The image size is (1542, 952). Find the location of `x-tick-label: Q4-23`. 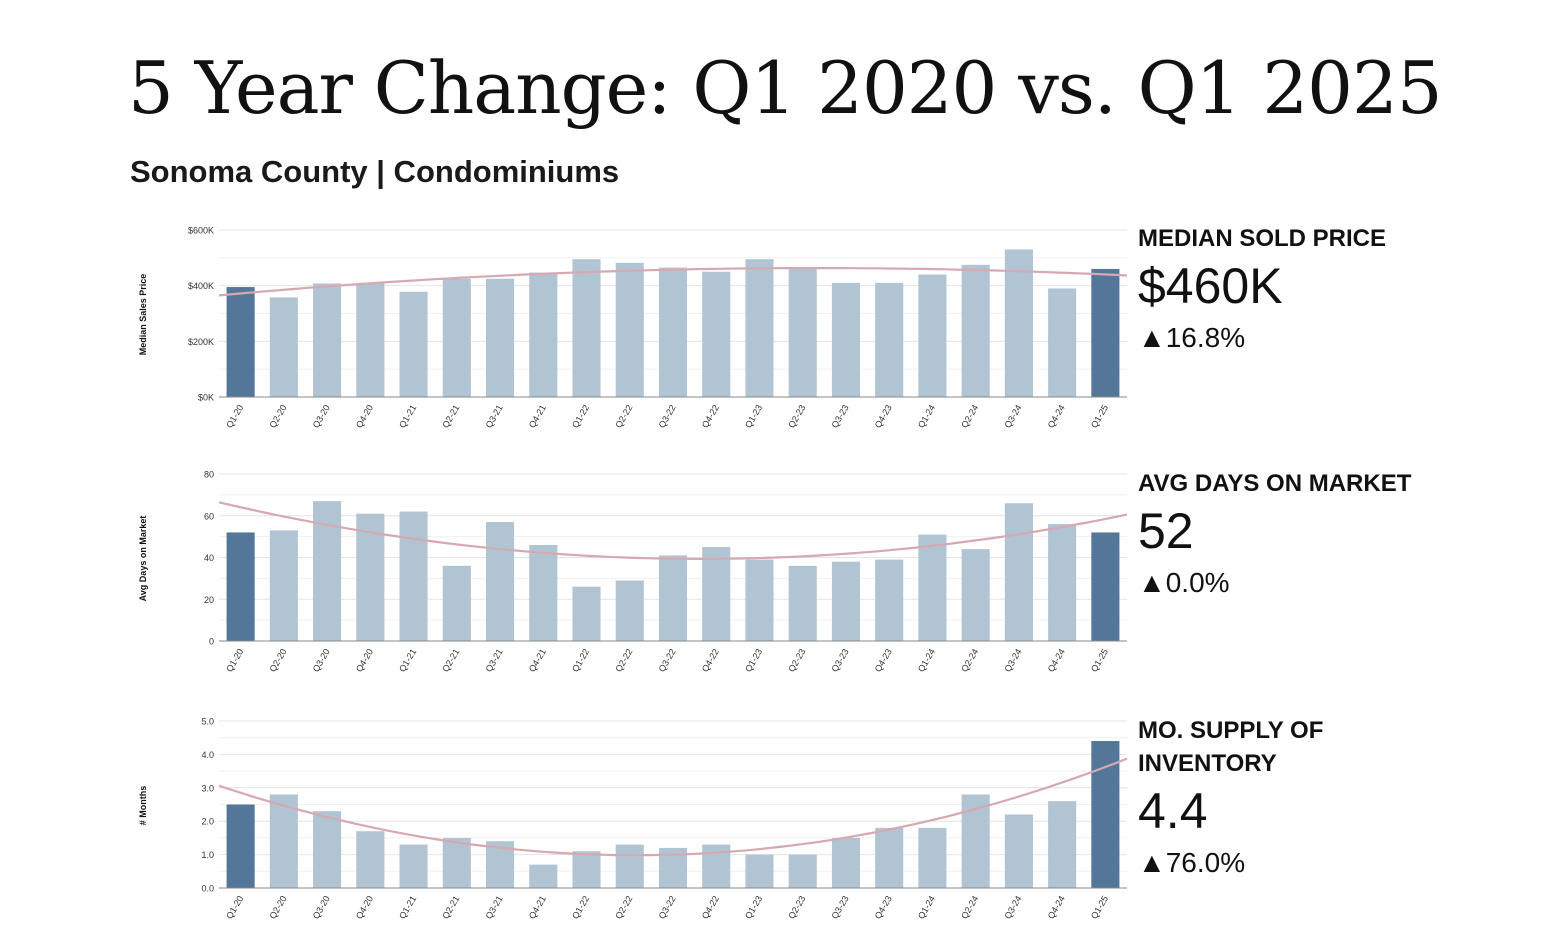

x-tick-label: Q4-23 is located at coordinates (883, 416).